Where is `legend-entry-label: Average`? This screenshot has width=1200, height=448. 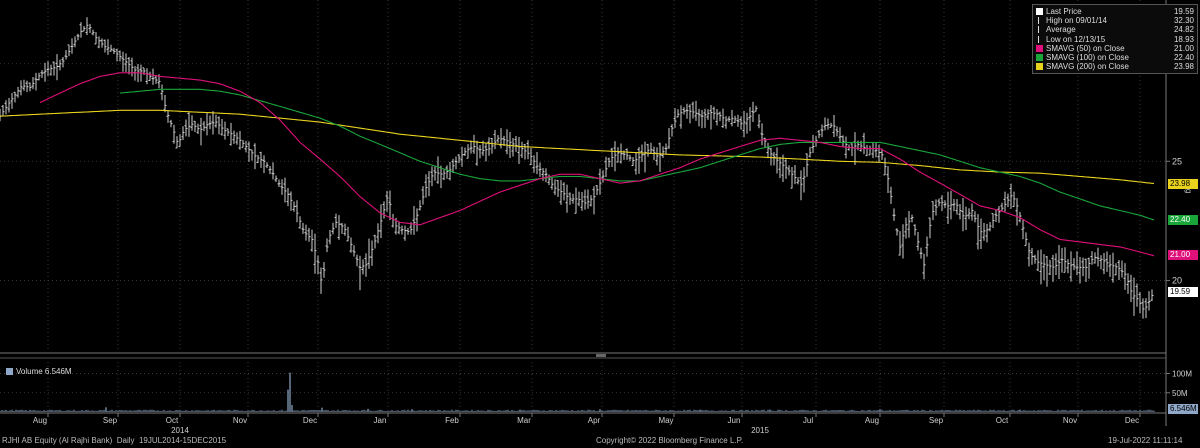 legend-entry-label: Average is located at coordinates (1056, 29).